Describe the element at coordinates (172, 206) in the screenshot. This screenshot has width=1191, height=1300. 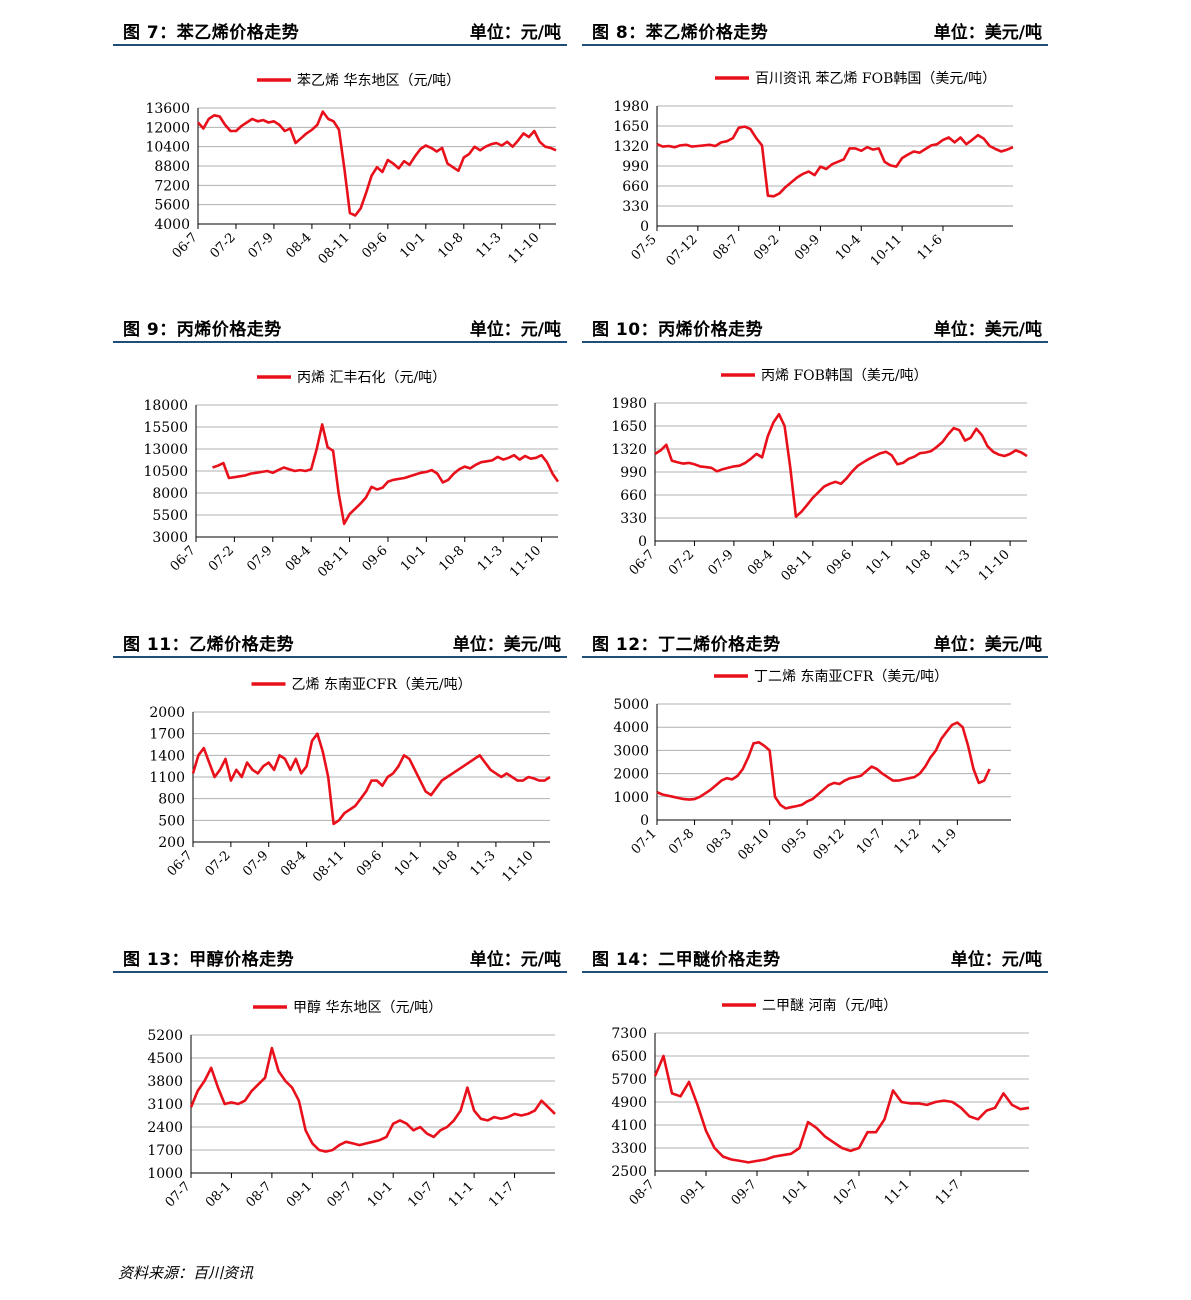
I see `y-tick-label: 5600` at that location.